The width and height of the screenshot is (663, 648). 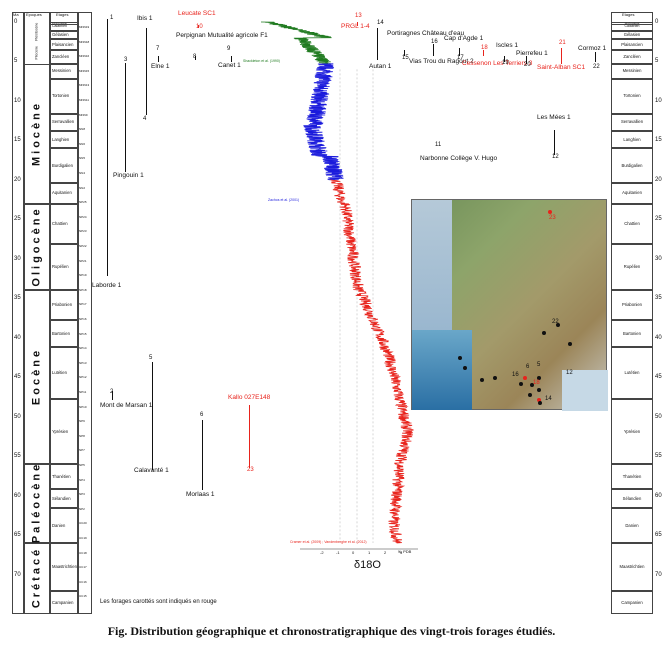 What do you see at coordinates (112, 392) in the screenshot?
I see `well-number: 2` at bounding box center [112, 392].